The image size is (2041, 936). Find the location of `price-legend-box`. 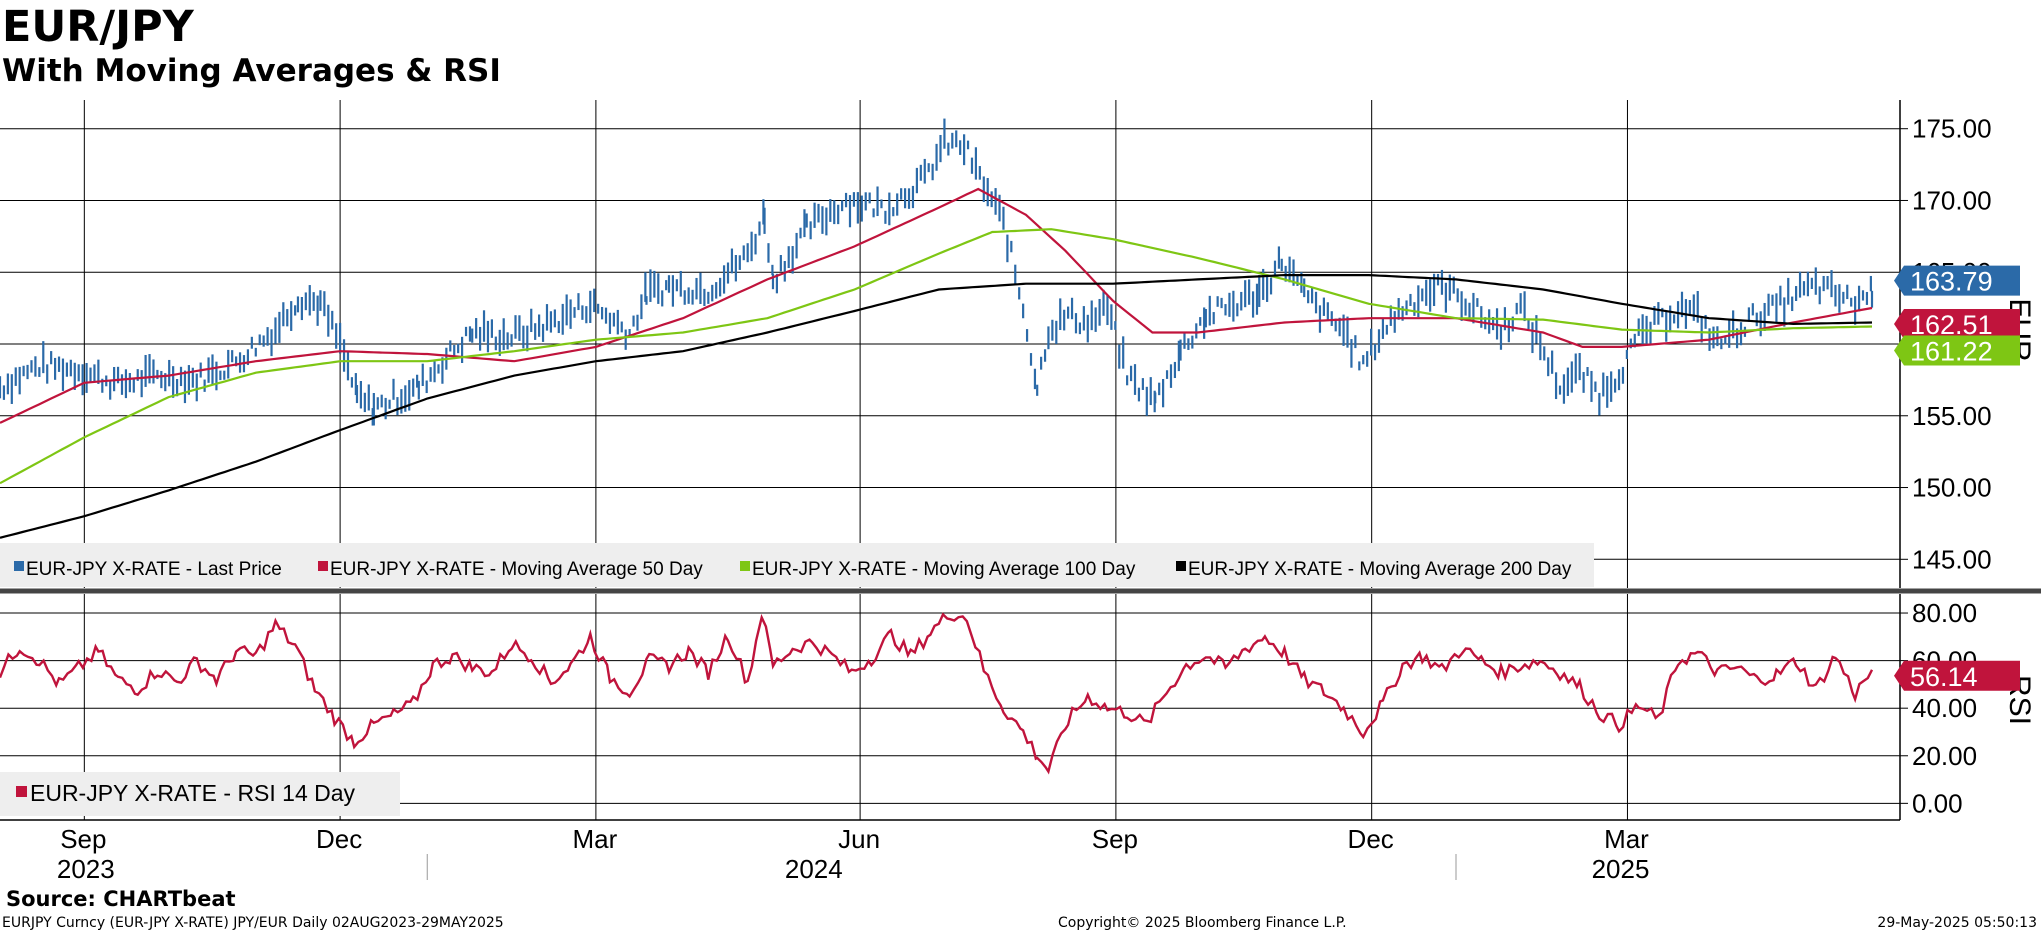

price-legend-box is located at coordinates (797, 565).